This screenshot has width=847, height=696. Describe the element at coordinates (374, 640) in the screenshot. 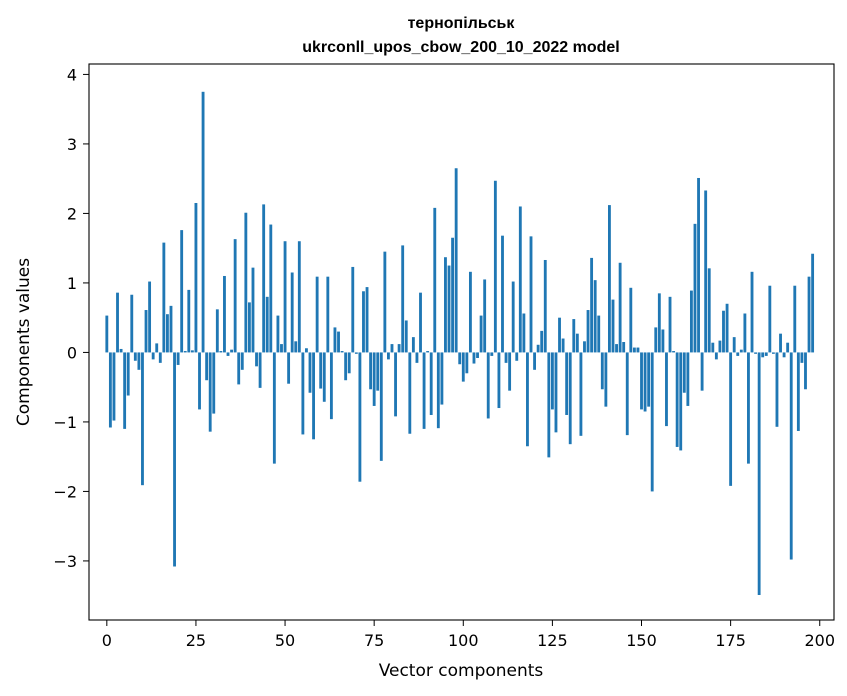

I see `x-tick-label: 75` at that location.